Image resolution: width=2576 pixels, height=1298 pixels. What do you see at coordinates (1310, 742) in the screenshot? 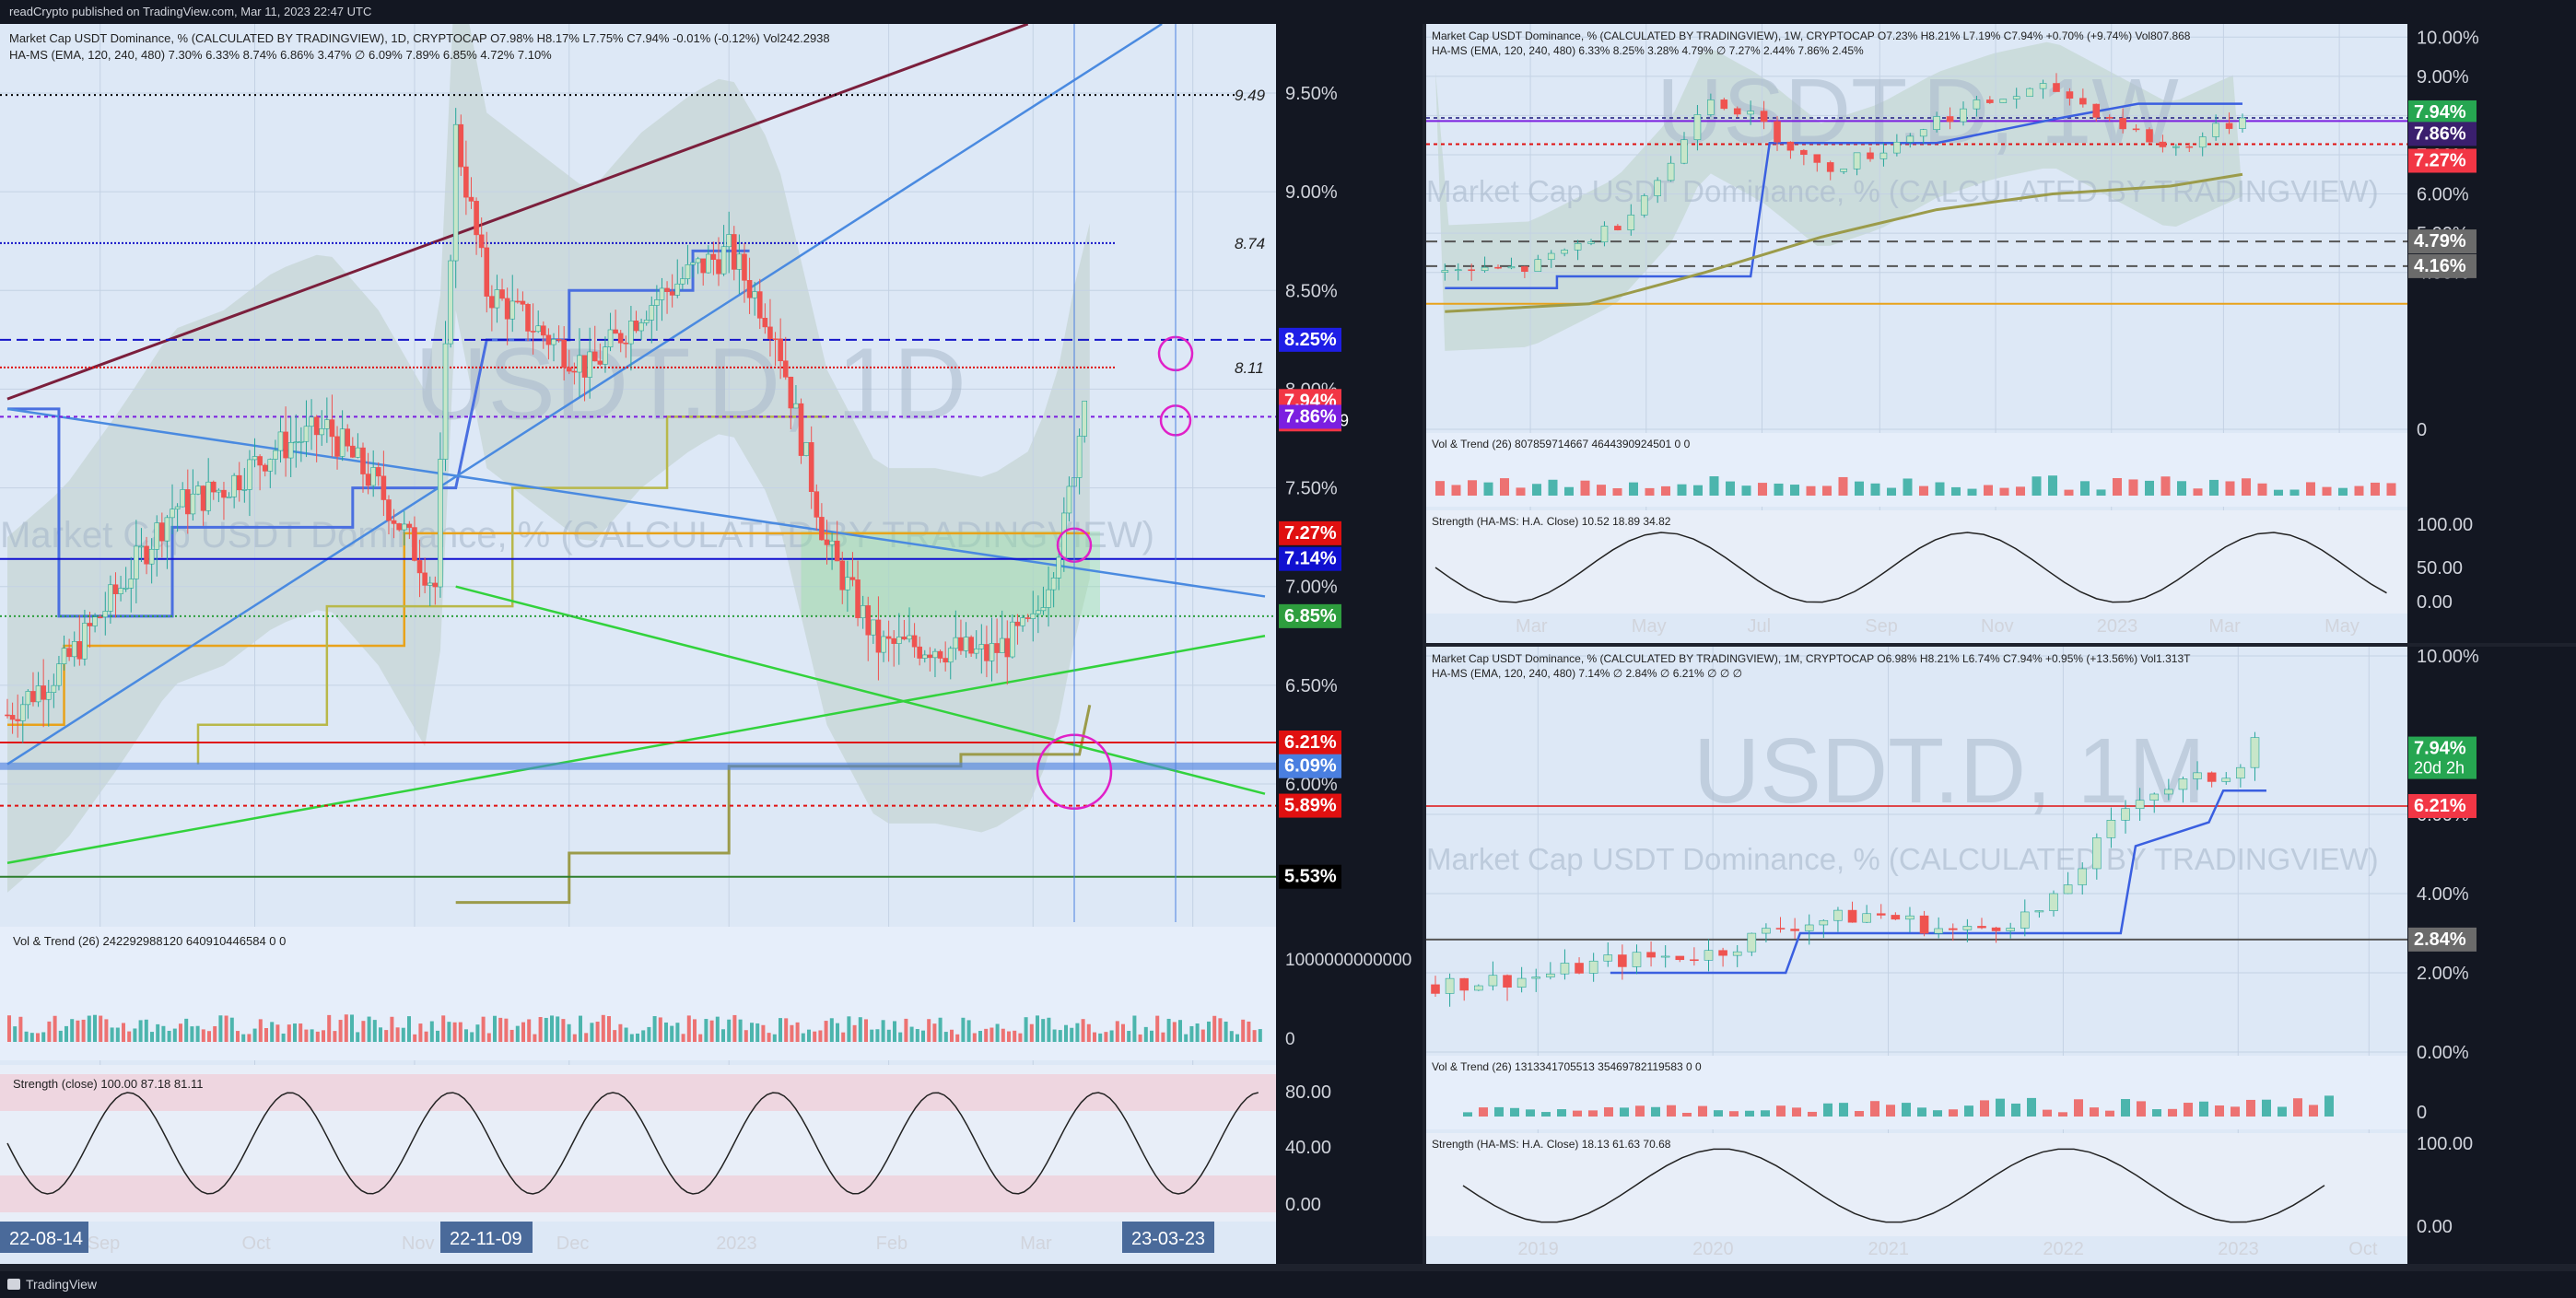
I see `daily-price-badge-6-bg` at bounding box center [1310, 742].